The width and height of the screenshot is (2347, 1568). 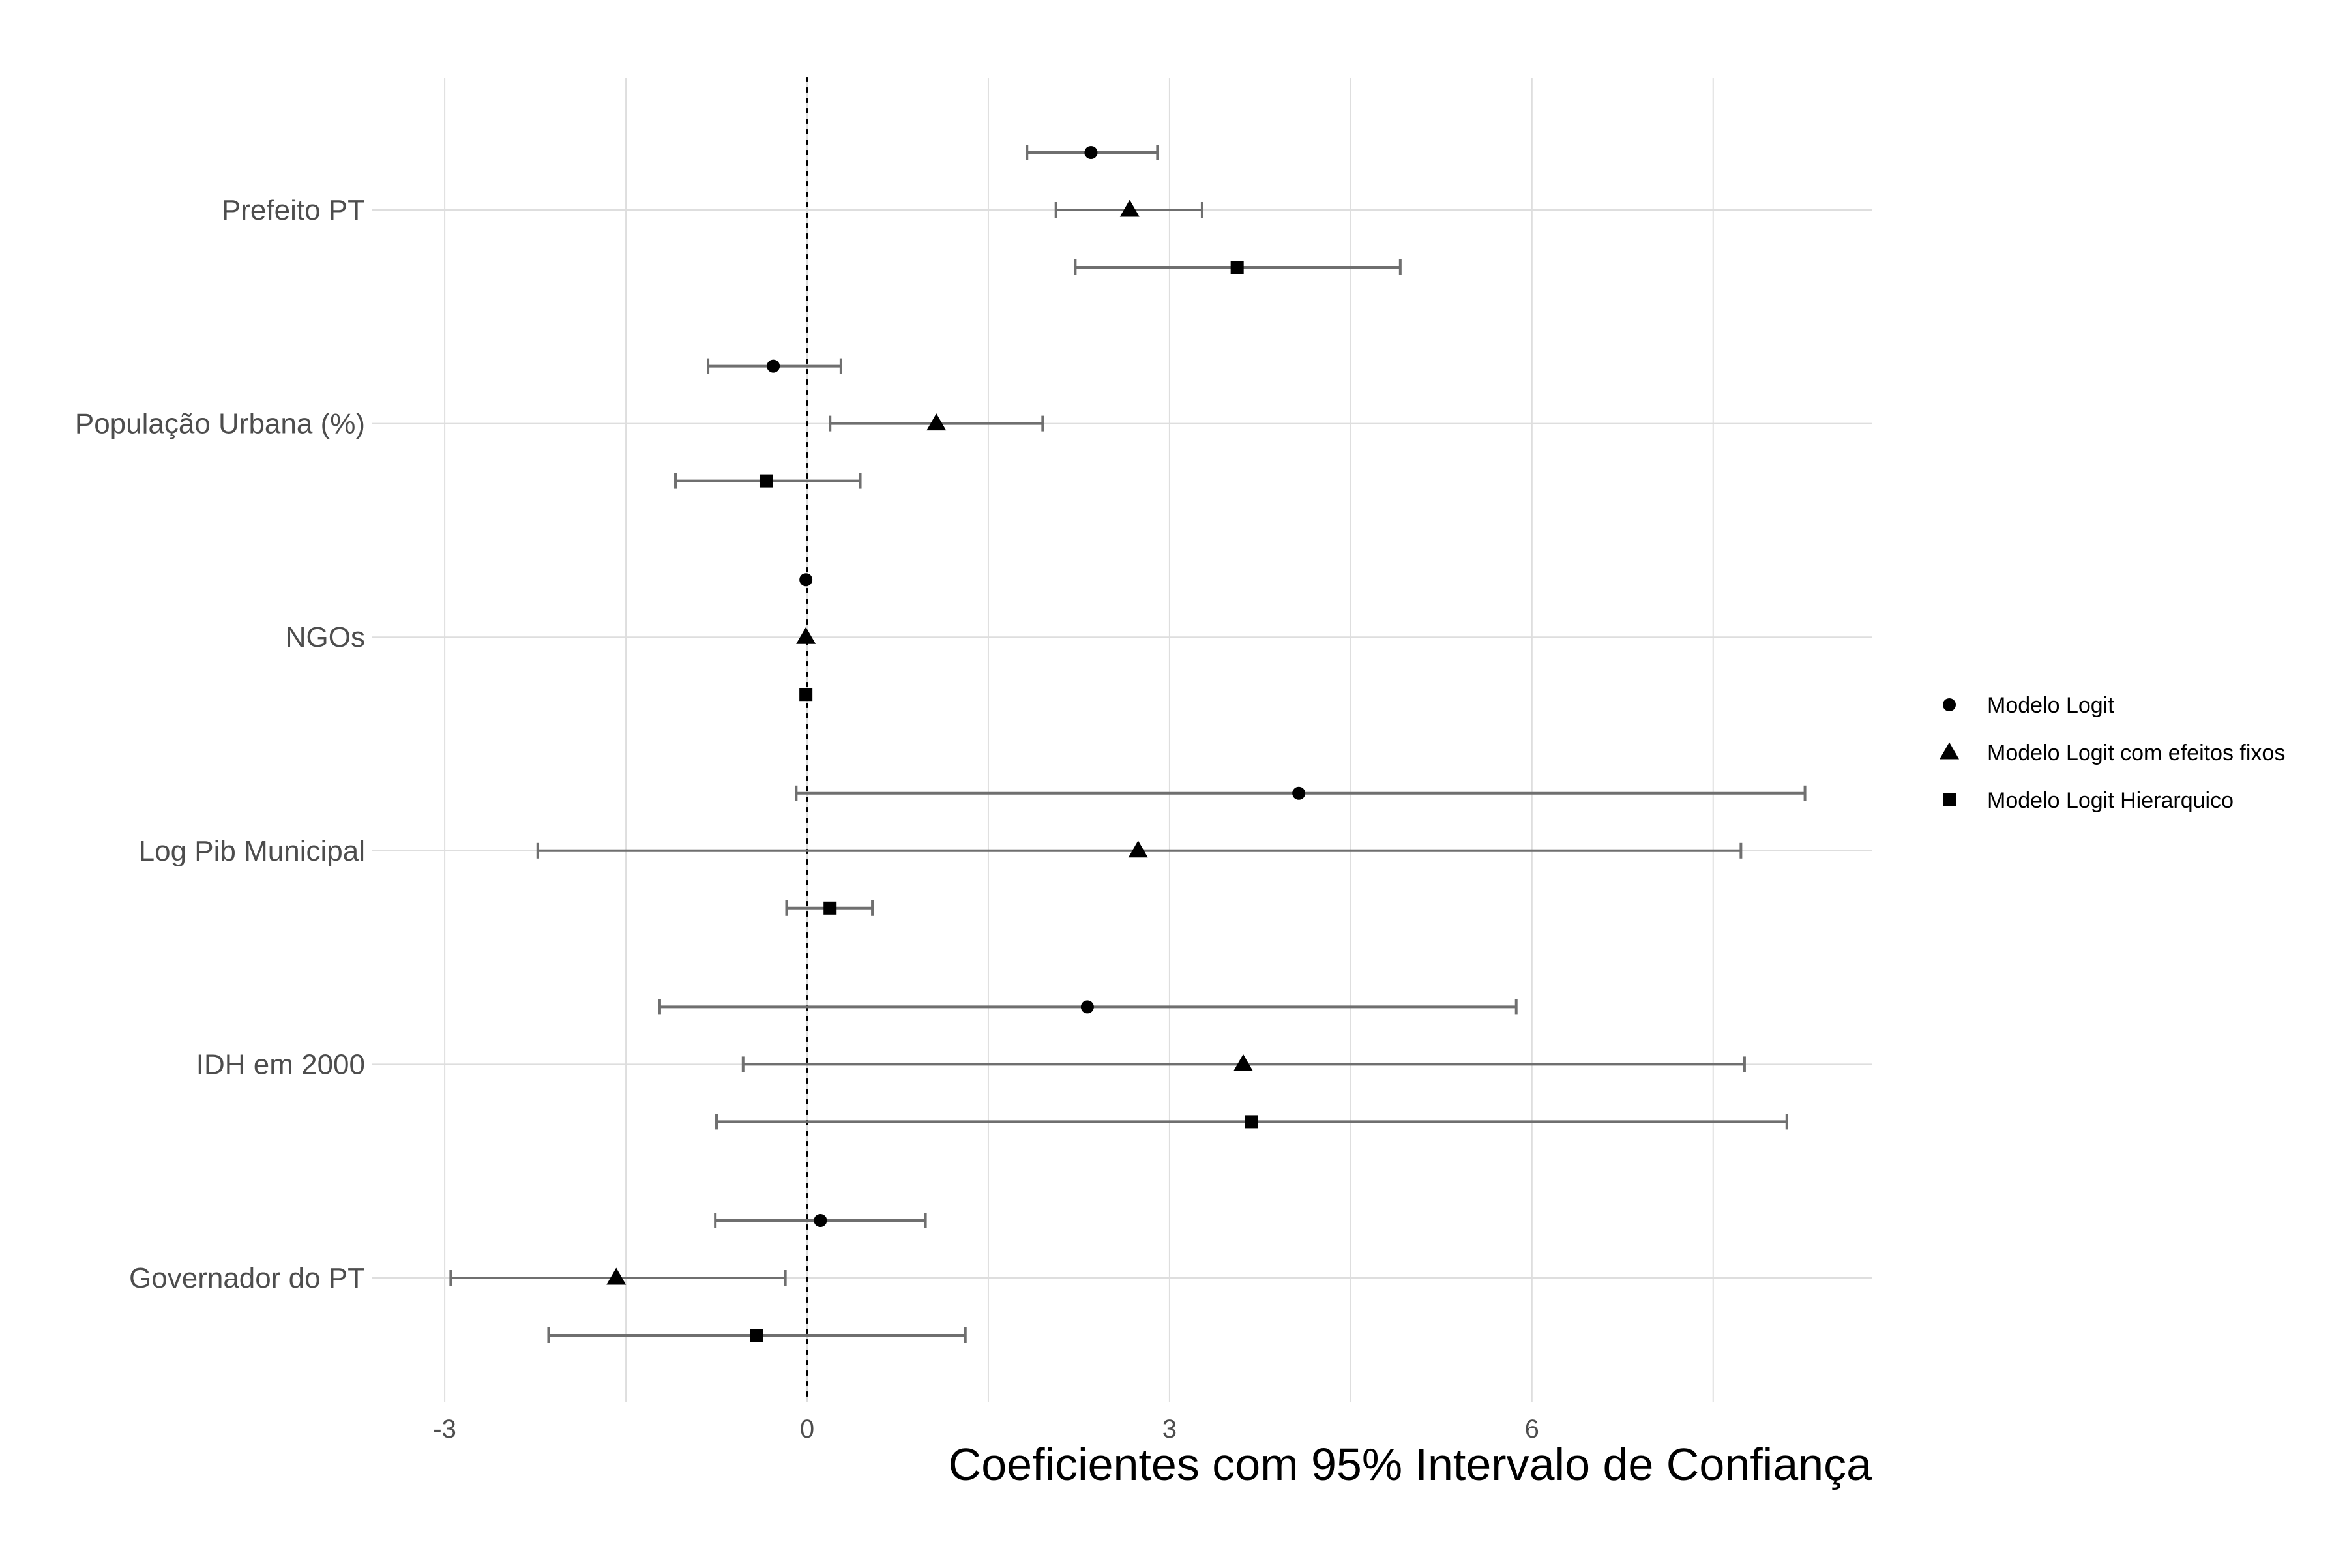 What do you see at coordinates (2050, 706) in the screenshot?
I see `legend-label: Modelo Logit` at bounding box center [2050, 706].